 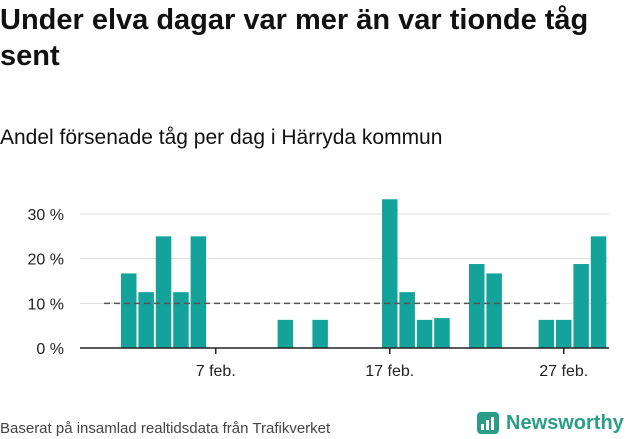 I want to click on y-tick-label: 0 %, so click(x=50, y=349).